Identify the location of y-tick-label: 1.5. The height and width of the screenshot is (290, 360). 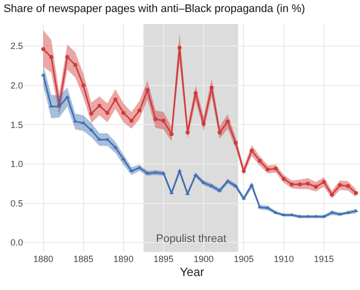
(16, 125).